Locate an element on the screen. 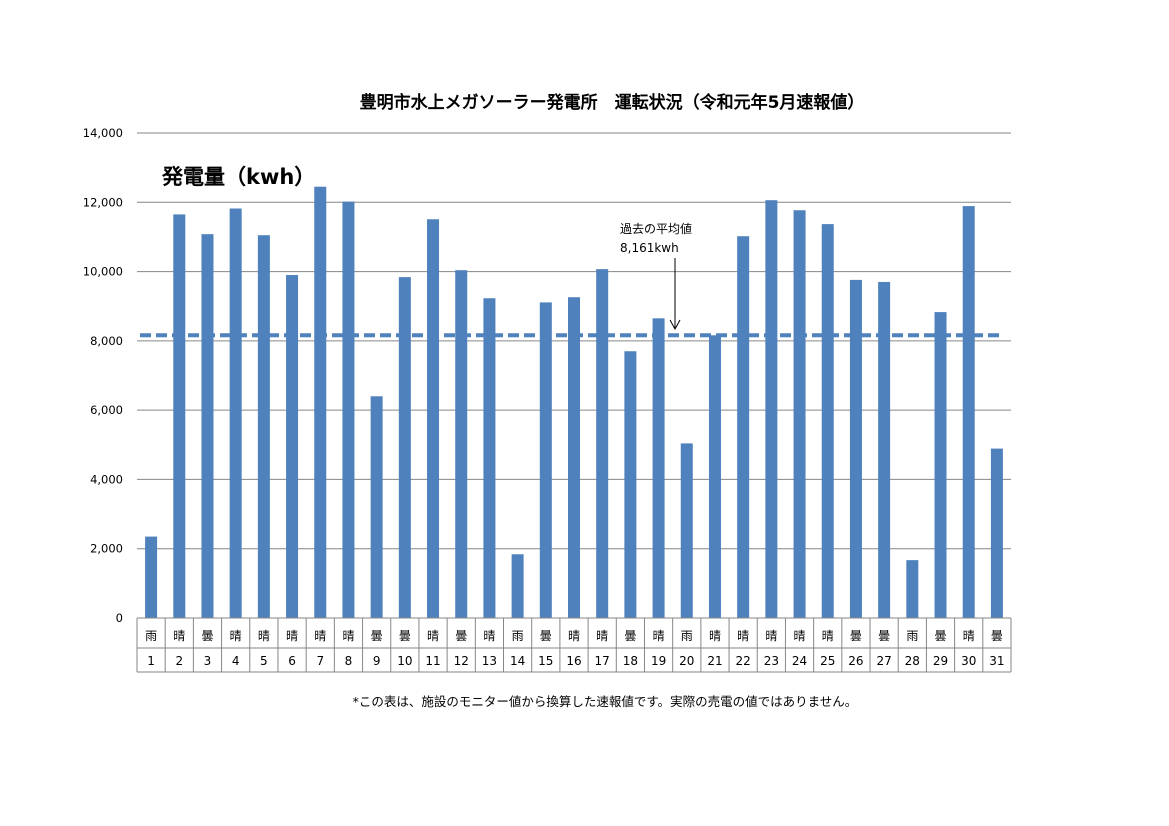 The height and width of the screenshot is (826, 1169). x-tick-label: 29 is located at coordinates (940, 661).